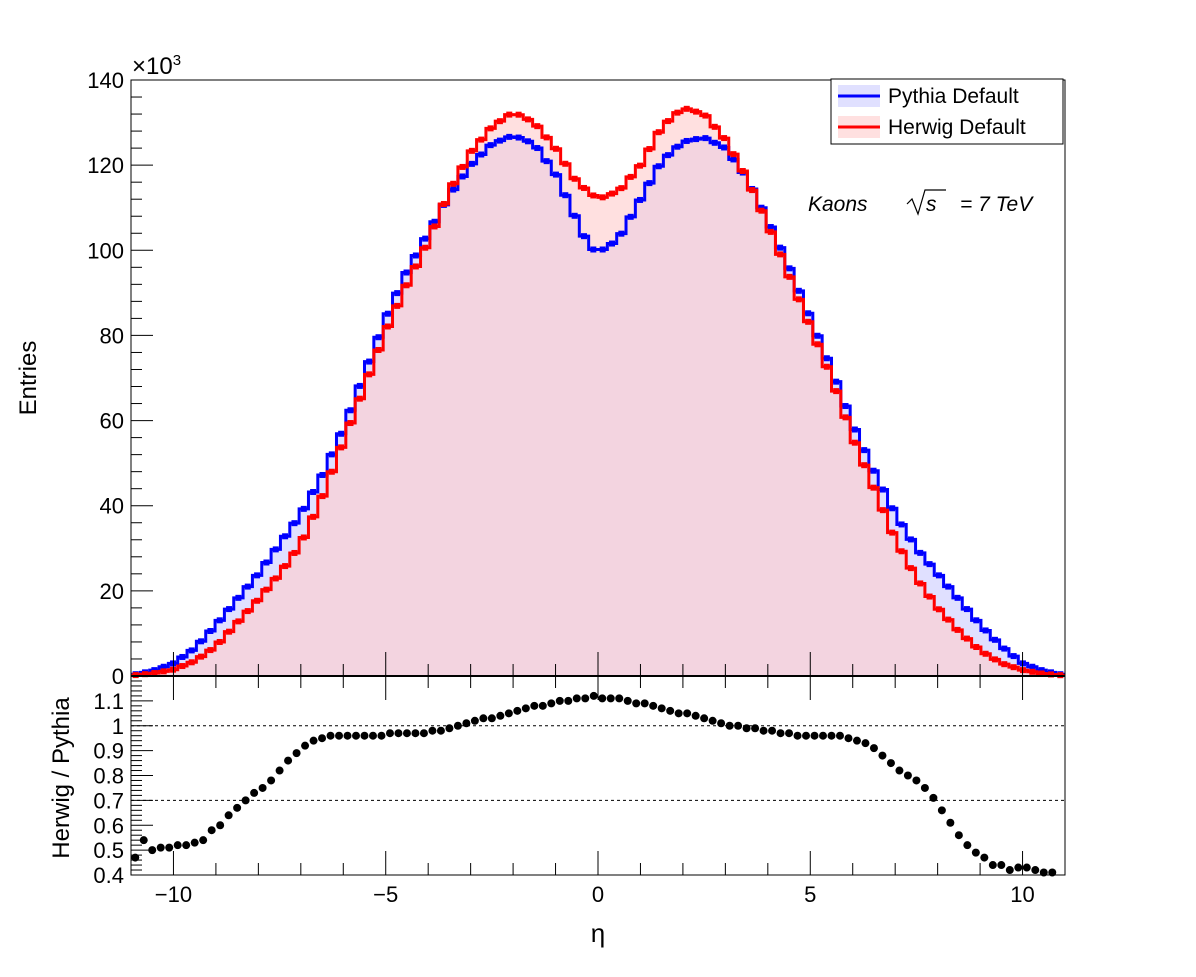  What do you see at coordinates (926, 202) in the screenshot?
I see `sqrt-symbol` at bounding box center [926, 202].